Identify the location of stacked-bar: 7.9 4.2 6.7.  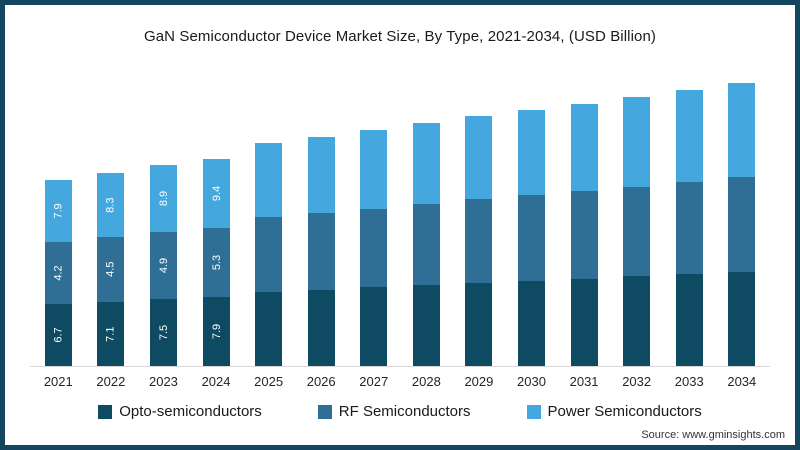
(58, 273).